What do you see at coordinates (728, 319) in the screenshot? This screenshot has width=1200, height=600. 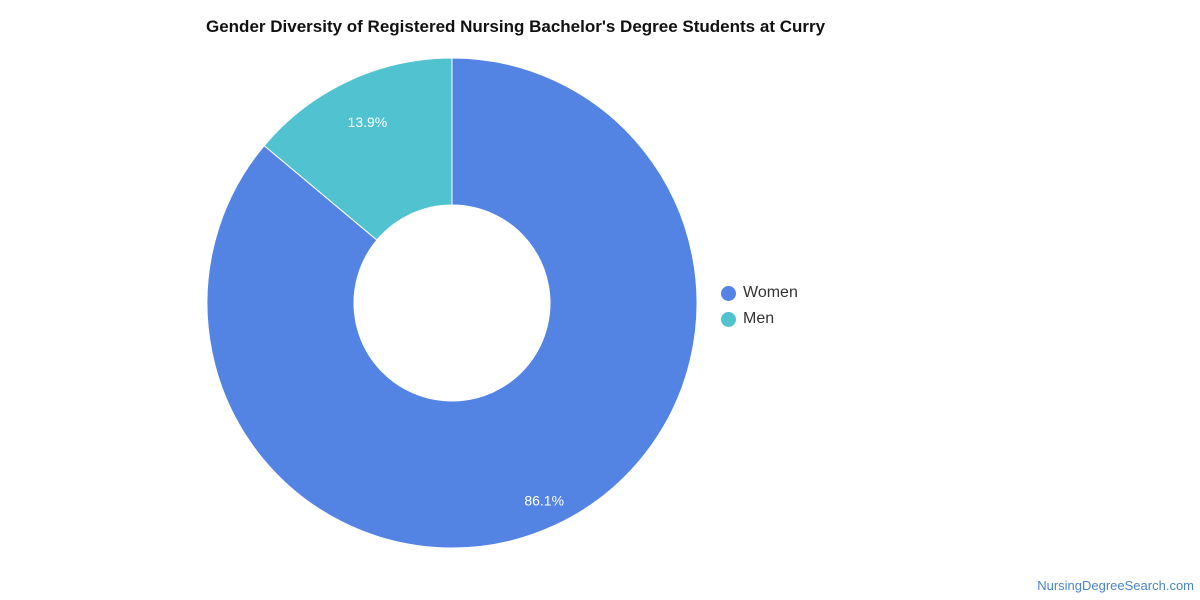 I see `legend-swatch-men` at bounding box center [728, 319].